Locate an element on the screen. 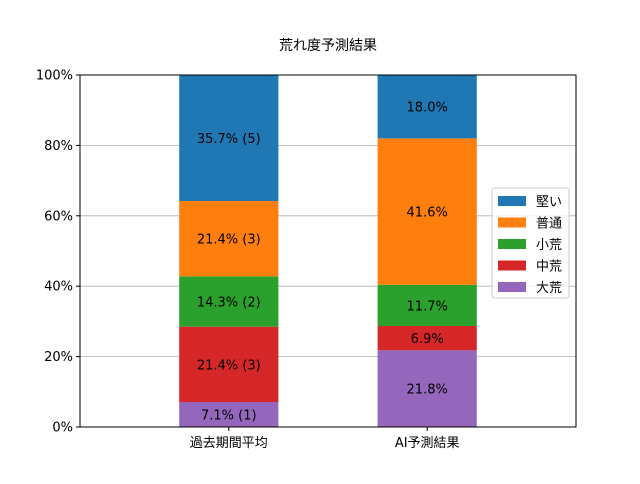 The height and width of the screenshot is (484, 640). bar-label: 11.7% is located at coordinates (427, 306).